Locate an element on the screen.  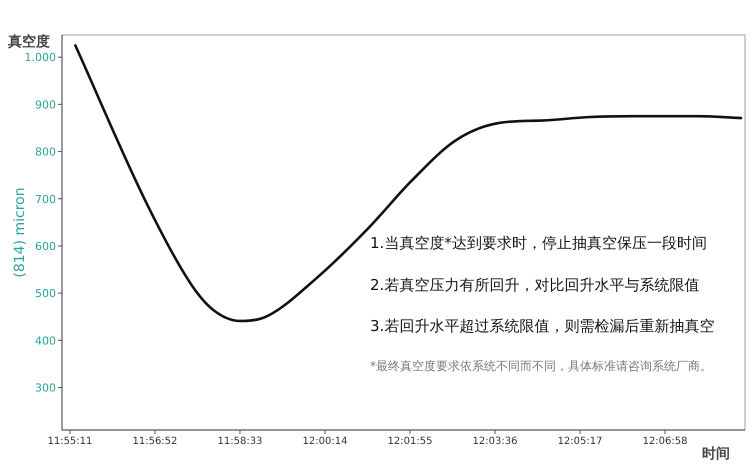
y-tick-label: 800 is located at coordinates (45, 152).